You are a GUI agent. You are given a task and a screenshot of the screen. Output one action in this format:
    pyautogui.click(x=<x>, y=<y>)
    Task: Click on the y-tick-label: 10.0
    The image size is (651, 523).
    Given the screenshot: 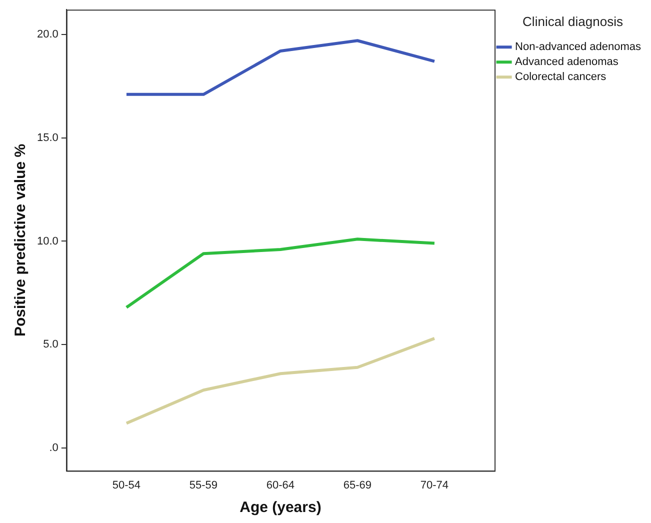 What is the action you would take?
    pyautogui.click(x=47, y=241)
    